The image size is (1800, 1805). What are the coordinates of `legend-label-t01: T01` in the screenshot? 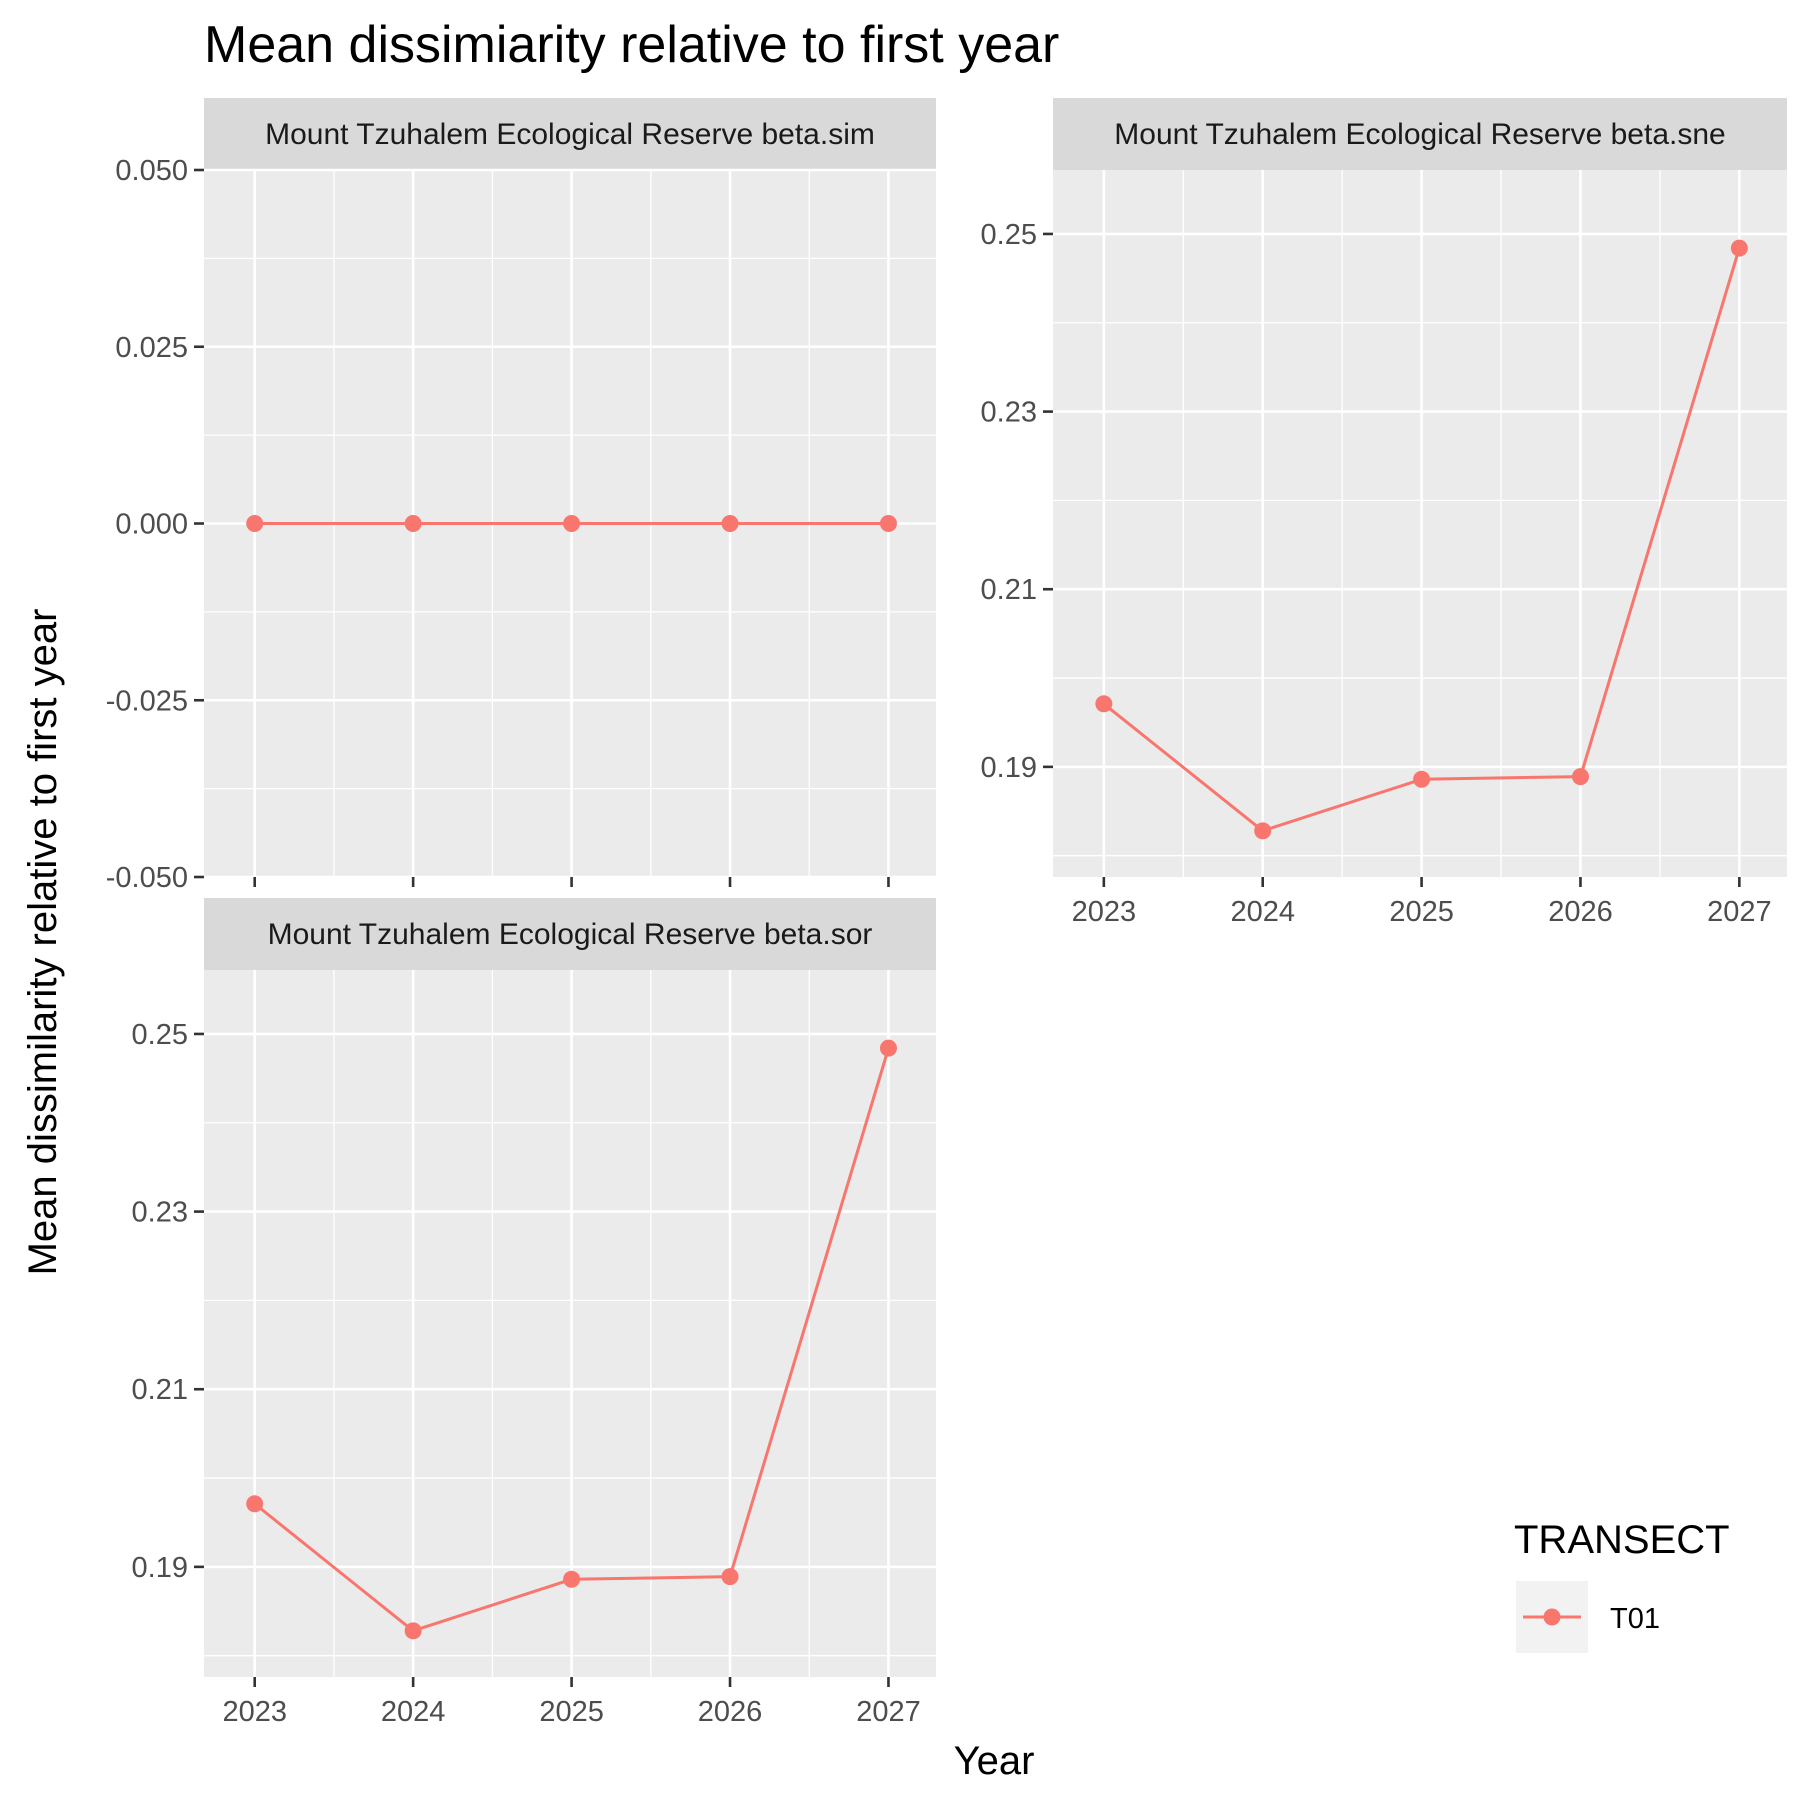 It's located at (1635, 1619).